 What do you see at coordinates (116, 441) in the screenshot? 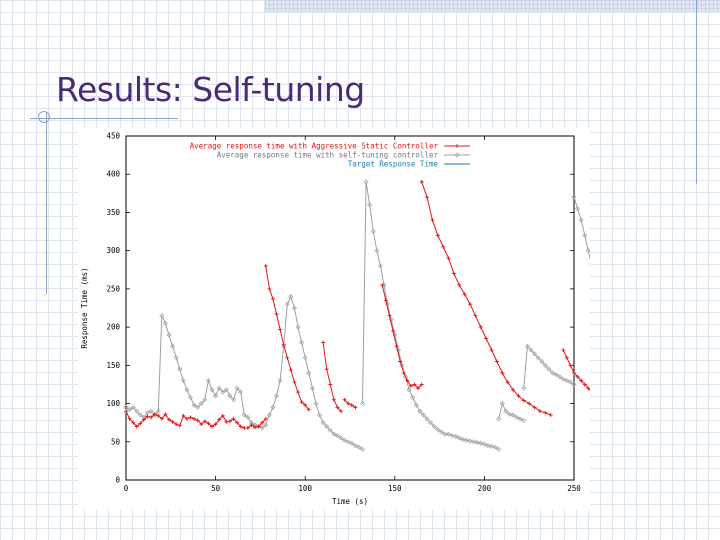
I see `y-tick-label: 50` at bounding box center [116, 441].